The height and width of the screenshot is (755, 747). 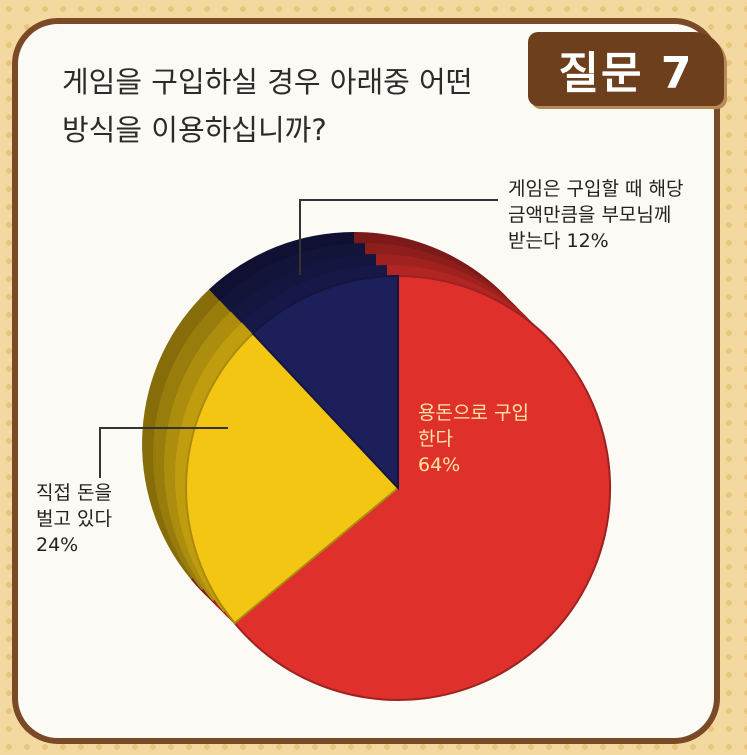 What do you see at coordinates (473, 413) in the screenshot?
I see `slice-label-allowance-line-1: 용돈으로 구입` at bounding box center [473, 413].